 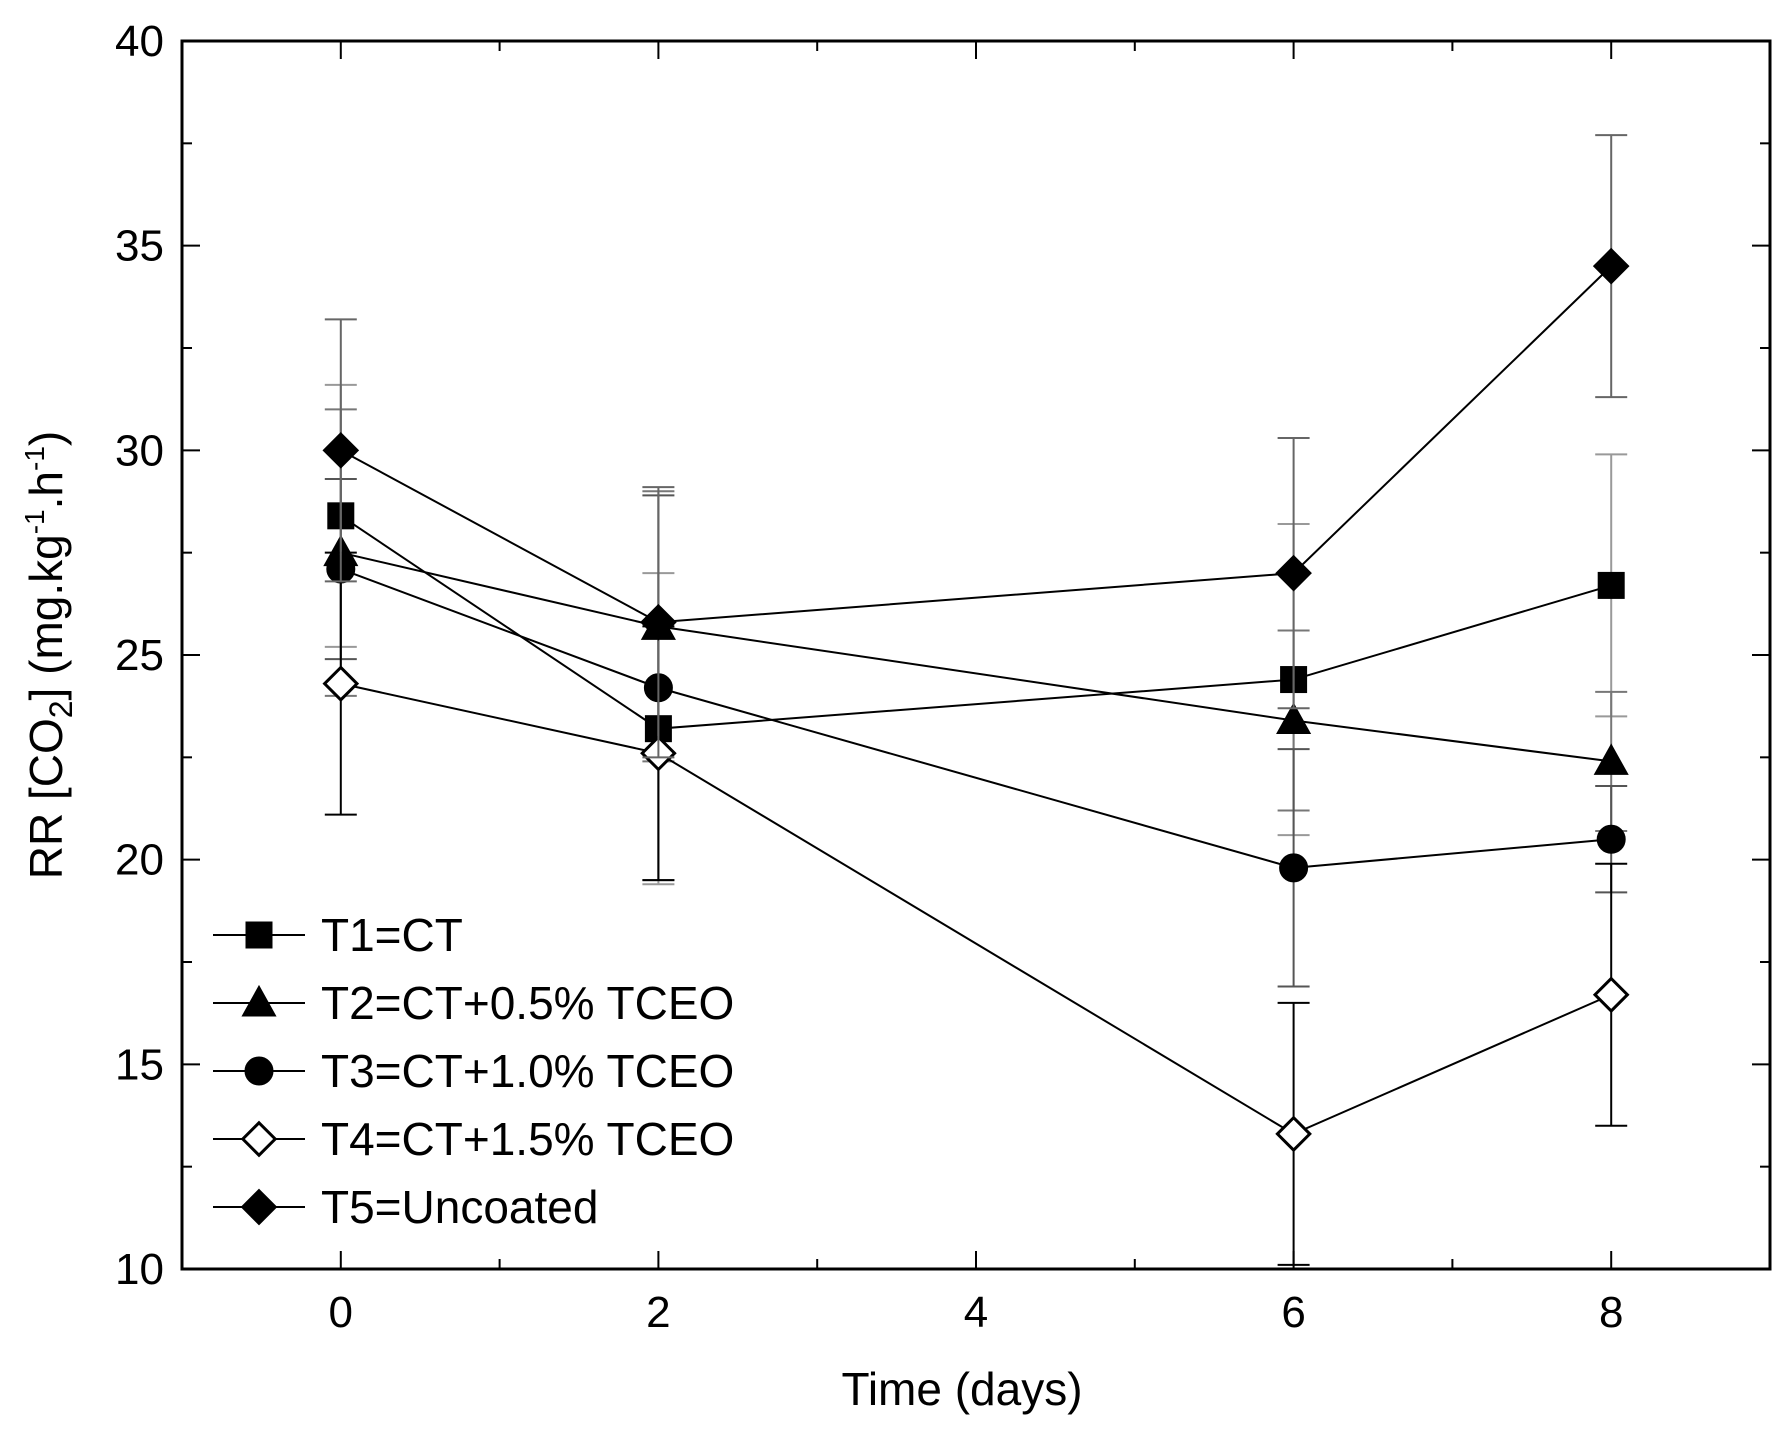 I want to click on x-tick-label: 2, so click(x=658, y=1312).